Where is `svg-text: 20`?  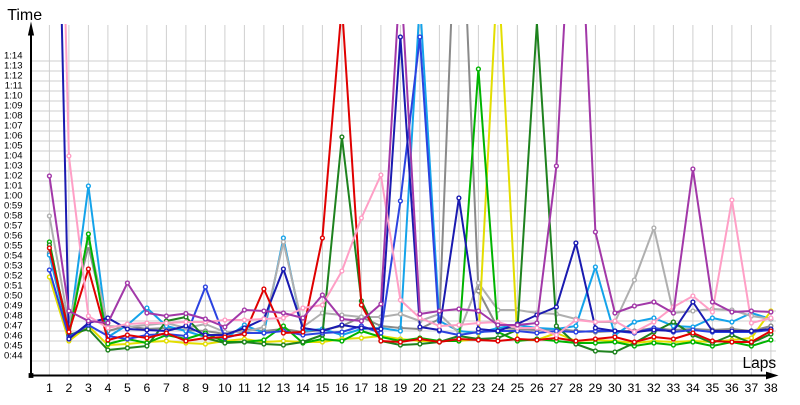 svg-text: 20 is located at coordinates (420, 388).